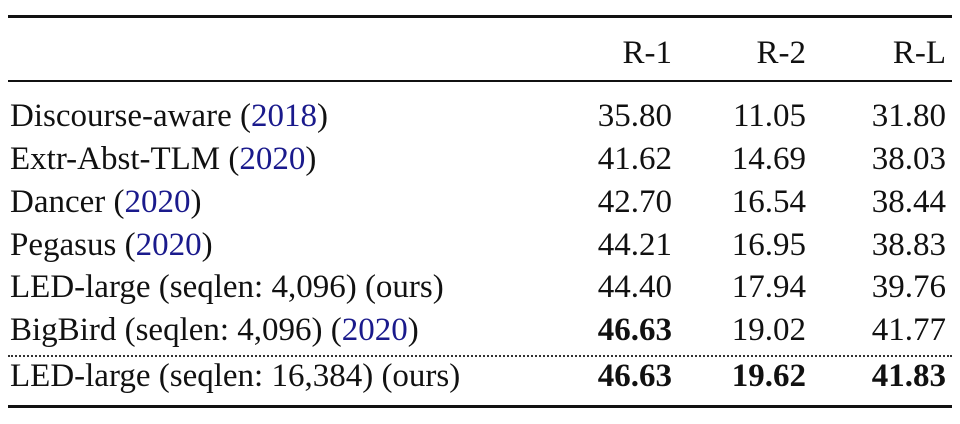  What do you see at coordinates (480, 81) in the screenshot?
I see `table-header-rule` at bounding box center [480, 81].